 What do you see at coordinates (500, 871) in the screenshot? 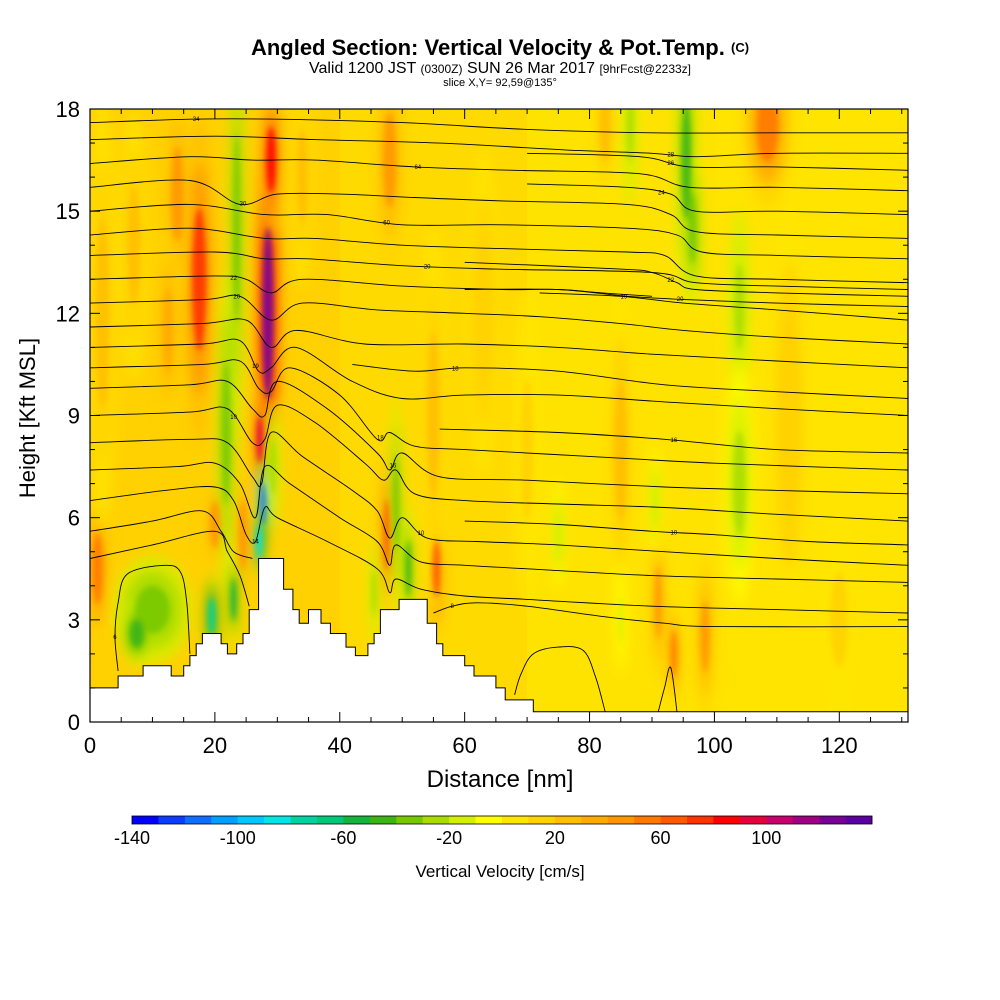
I see `colorbar-label: Vertical Velocity [cm/s]` at bounding box center [500, 871].